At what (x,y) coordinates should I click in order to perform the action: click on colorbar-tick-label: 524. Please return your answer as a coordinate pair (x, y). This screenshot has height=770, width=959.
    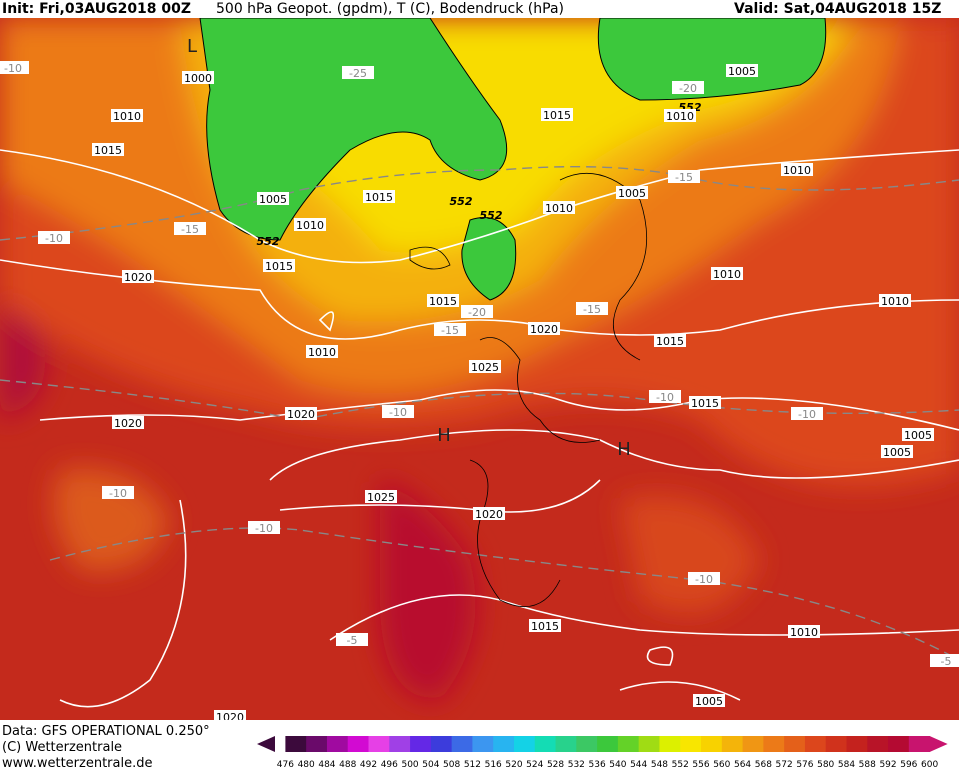
    Looking at the image, I should click on (534, 765).